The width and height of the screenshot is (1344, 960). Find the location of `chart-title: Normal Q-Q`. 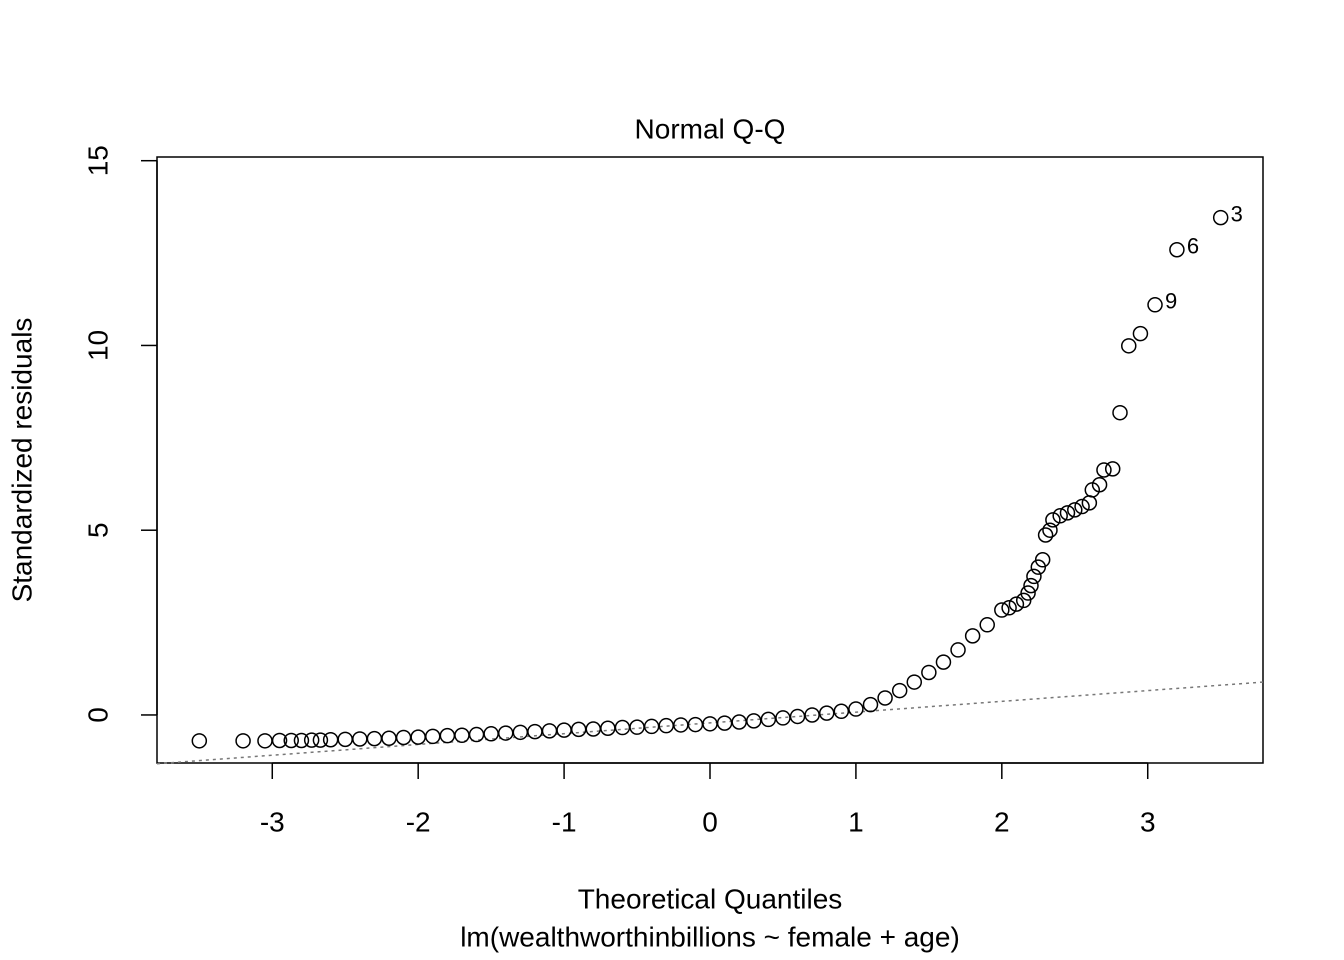

chart-title: Normal Q-Q is located at coordinates (710, 128).